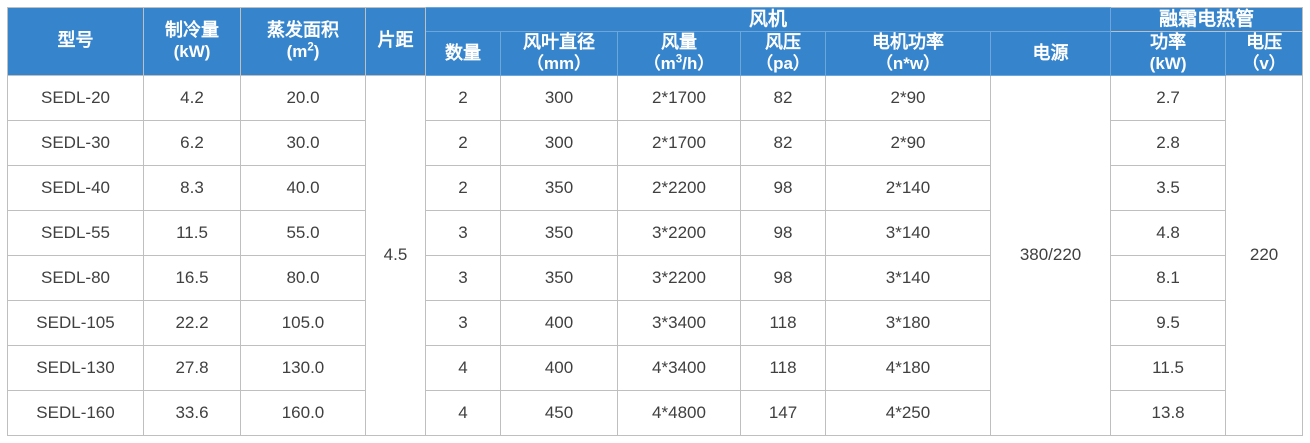 This screenshot has height=443, width=1310. Describe the element at coordinates (1168, 142) in the screenshot. I see `cell-defrost-power: 2.8` at that location.